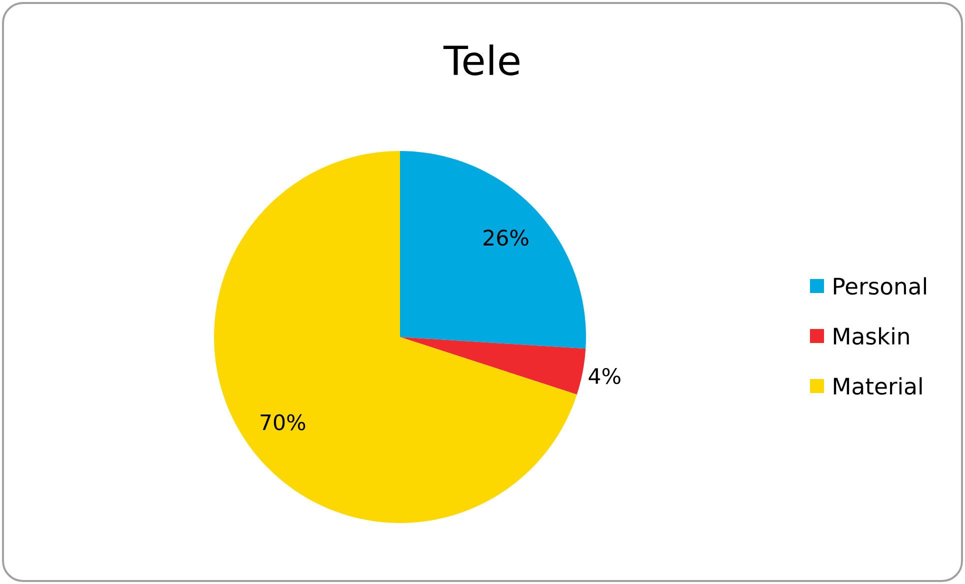 This screenshot has height=584, width=965. I want to click on chart-title: Tele, so click(481, 60).